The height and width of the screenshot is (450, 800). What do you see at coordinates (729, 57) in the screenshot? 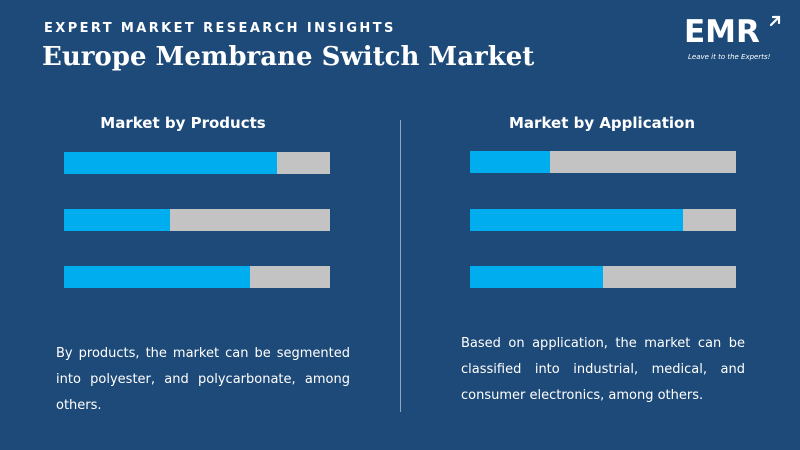
I see `logo-tagline: Leave it to the Experts!` at bounding box center [729, 57].